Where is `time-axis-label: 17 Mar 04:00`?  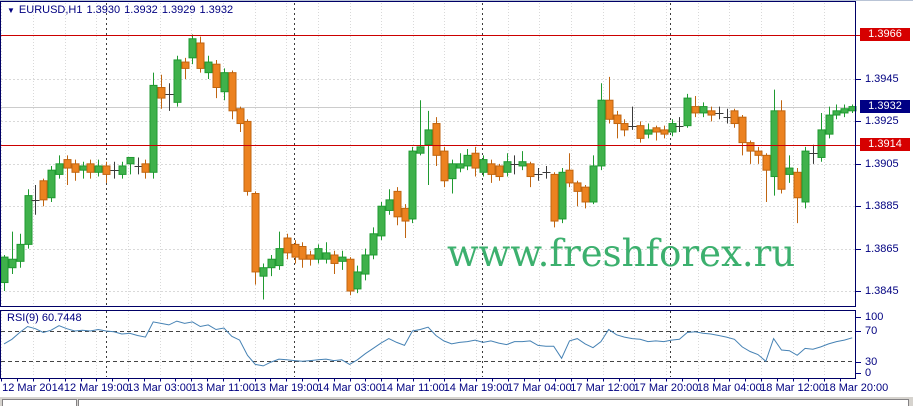 time-axis-label: 17 Mar 04:00 is located at coordinates (539, 388).